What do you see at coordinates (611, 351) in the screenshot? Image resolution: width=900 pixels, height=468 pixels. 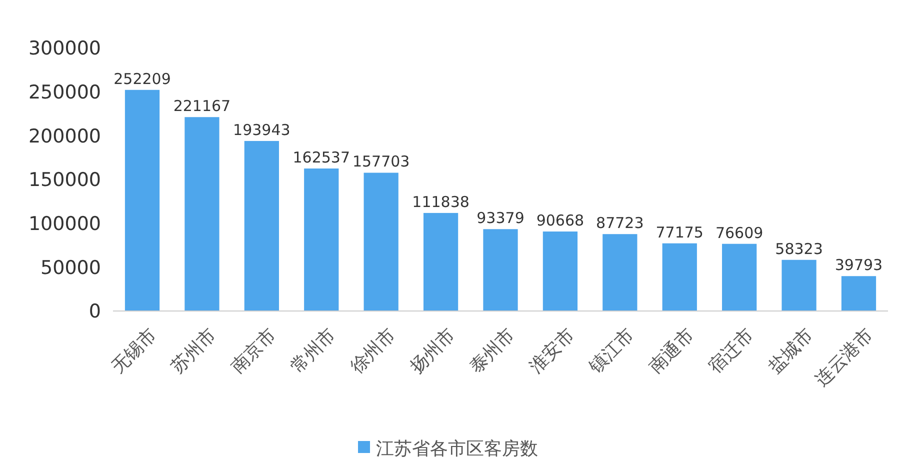 I see `x-tick-label: 镇江市` at bounding box center [611, 351].